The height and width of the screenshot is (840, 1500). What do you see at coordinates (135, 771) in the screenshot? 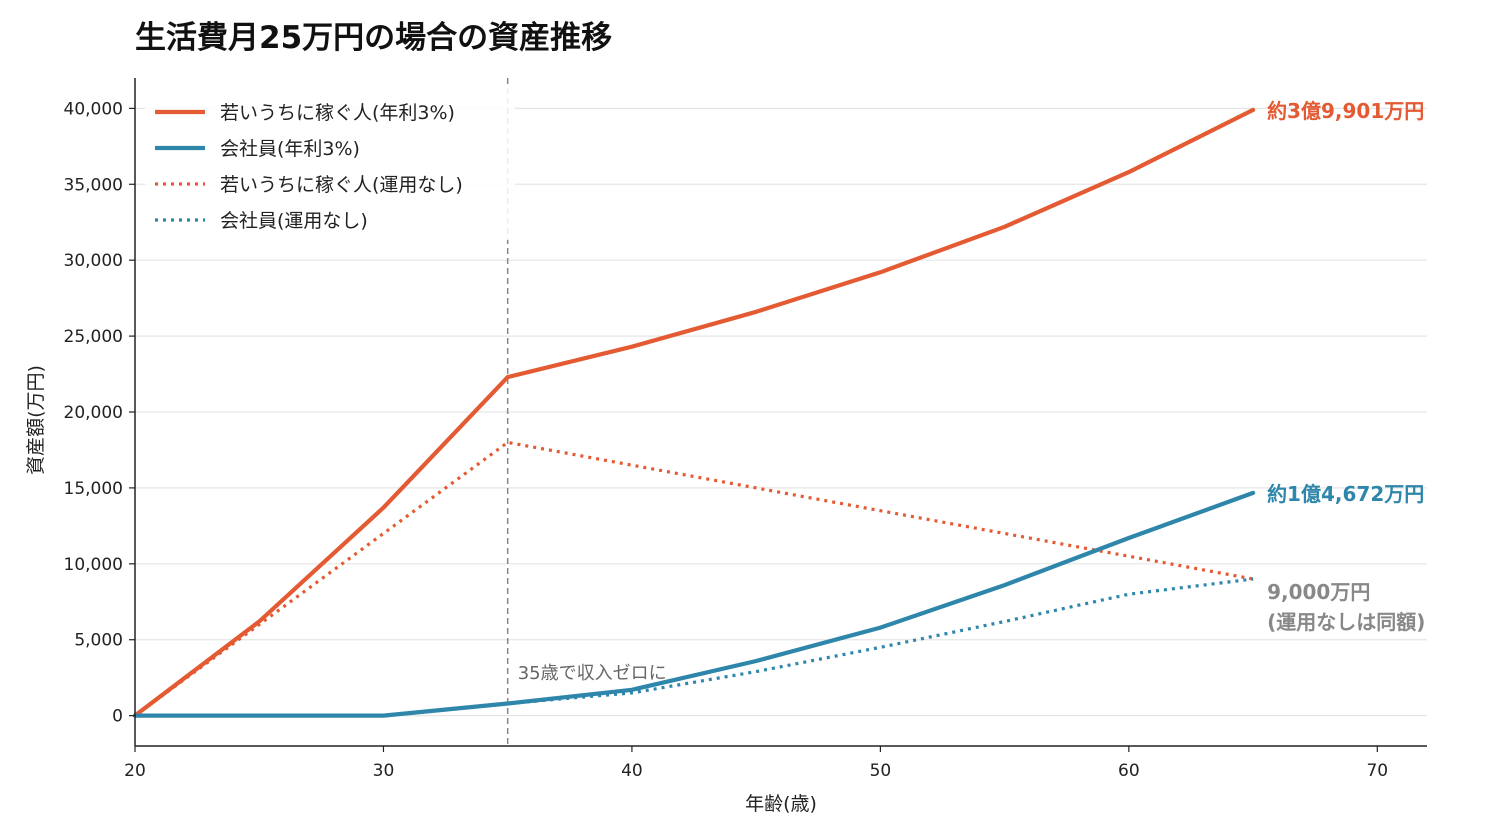
I see `x-tick-label: 20` at bounding box center [135, 771].